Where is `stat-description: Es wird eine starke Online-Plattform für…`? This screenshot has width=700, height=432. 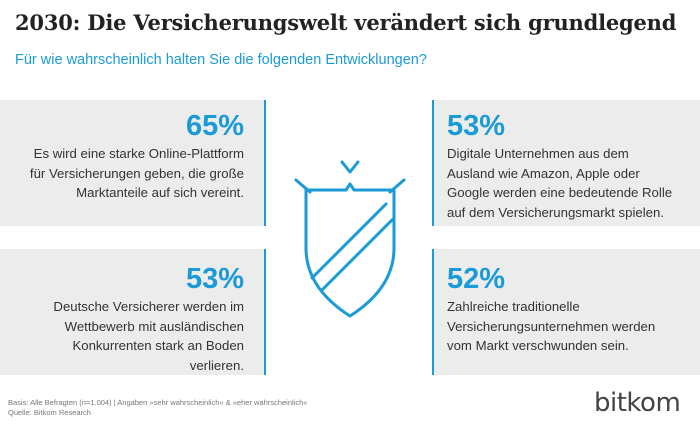
stat-description: Es wird eine starke Online-Plattform für… is located at coordinates (122, 173).